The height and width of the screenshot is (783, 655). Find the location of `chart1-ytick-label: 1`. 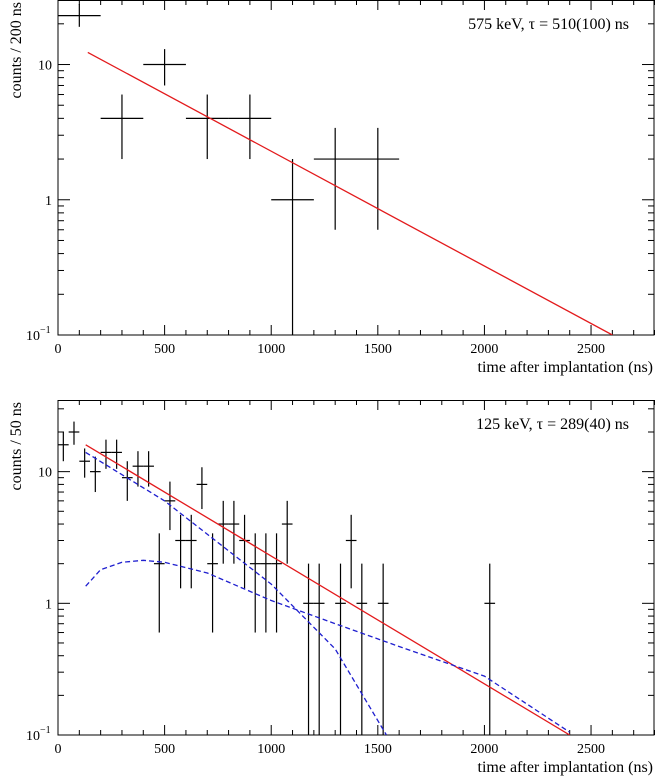

chart1-ytick-label: 1 is located at coordinates (48, 201).